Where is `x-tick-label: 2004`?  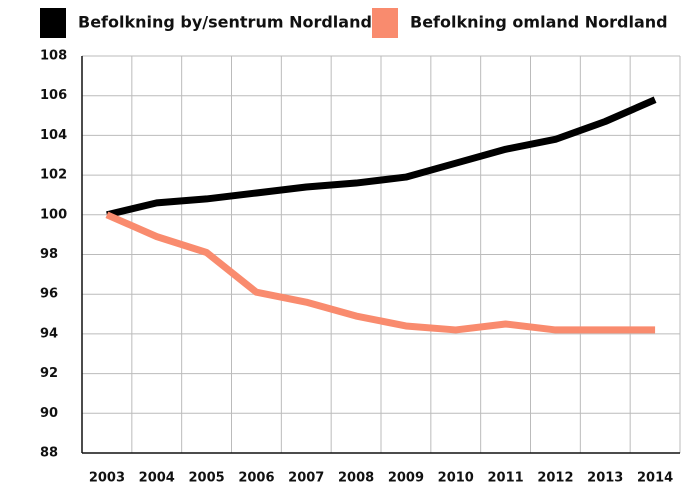 x-tick-label: 2004 is located at coordinates (157, 478).